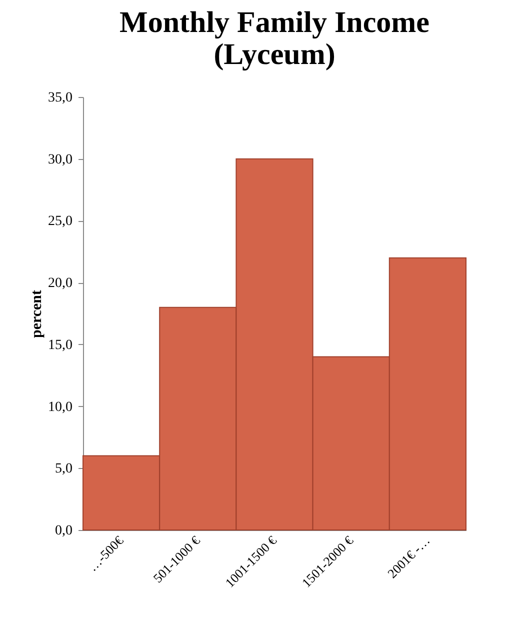  Describe the element at coordinates (37, 314) in the screenshot. I see `y-axis-title: percent` at that location.